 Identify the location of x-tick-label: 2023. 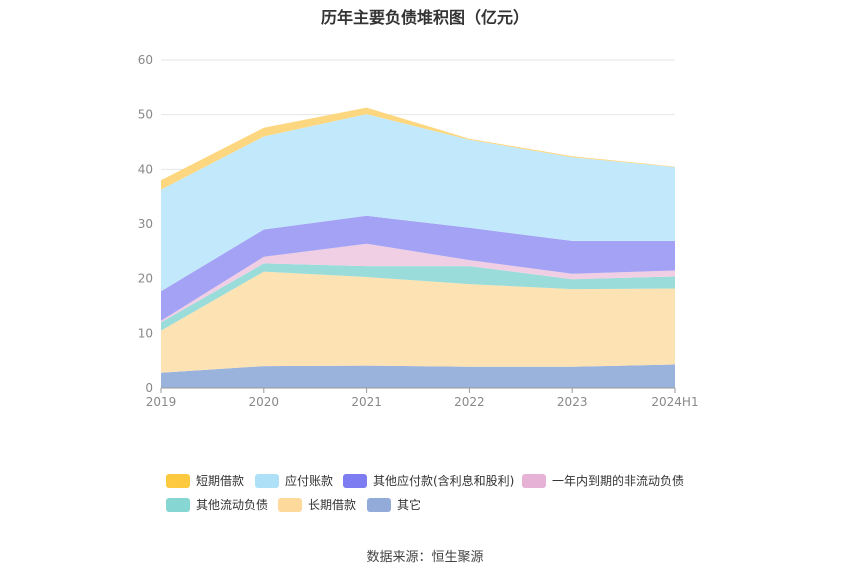
(572, 402).